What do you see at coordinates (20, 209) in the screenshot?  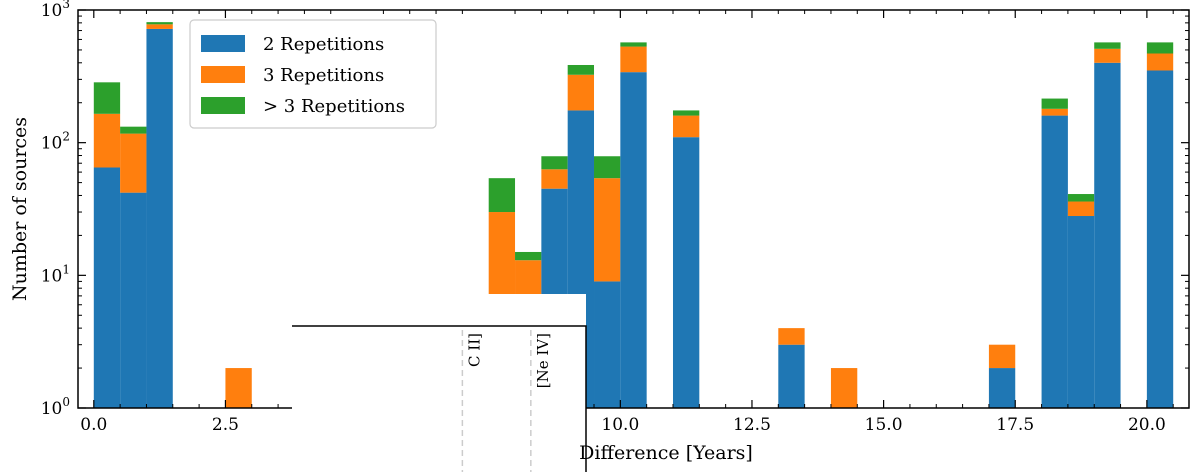 I see `y-axis-label: Number of sources` at bounding box center [20, 209].